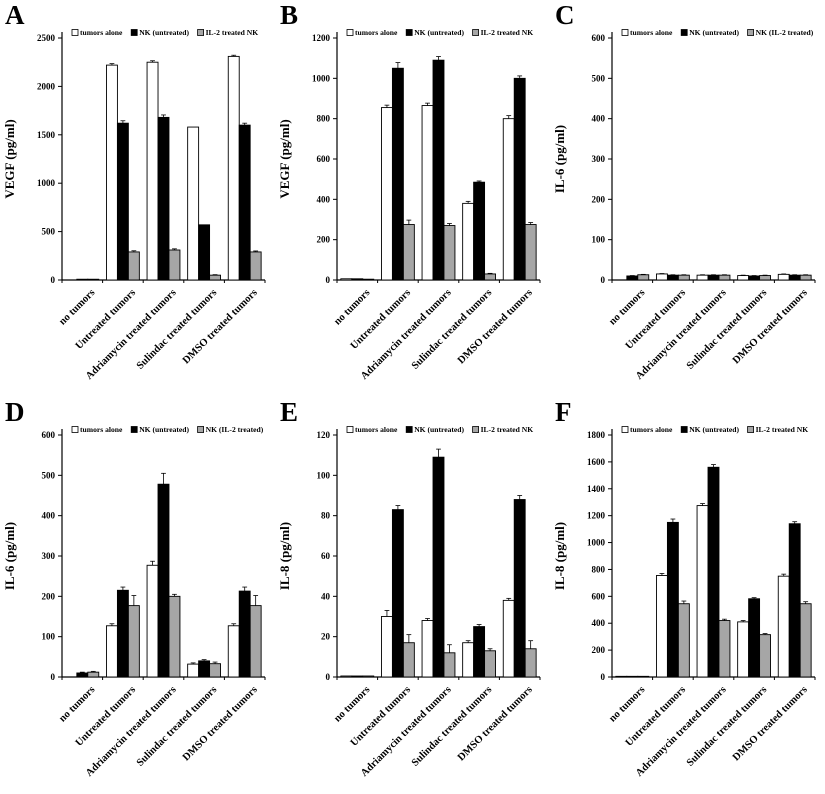 The height and width of the screenshot is (794, 825). I want to click on y-axis-label: IL-6 (pg/ml), so click(559, 159).